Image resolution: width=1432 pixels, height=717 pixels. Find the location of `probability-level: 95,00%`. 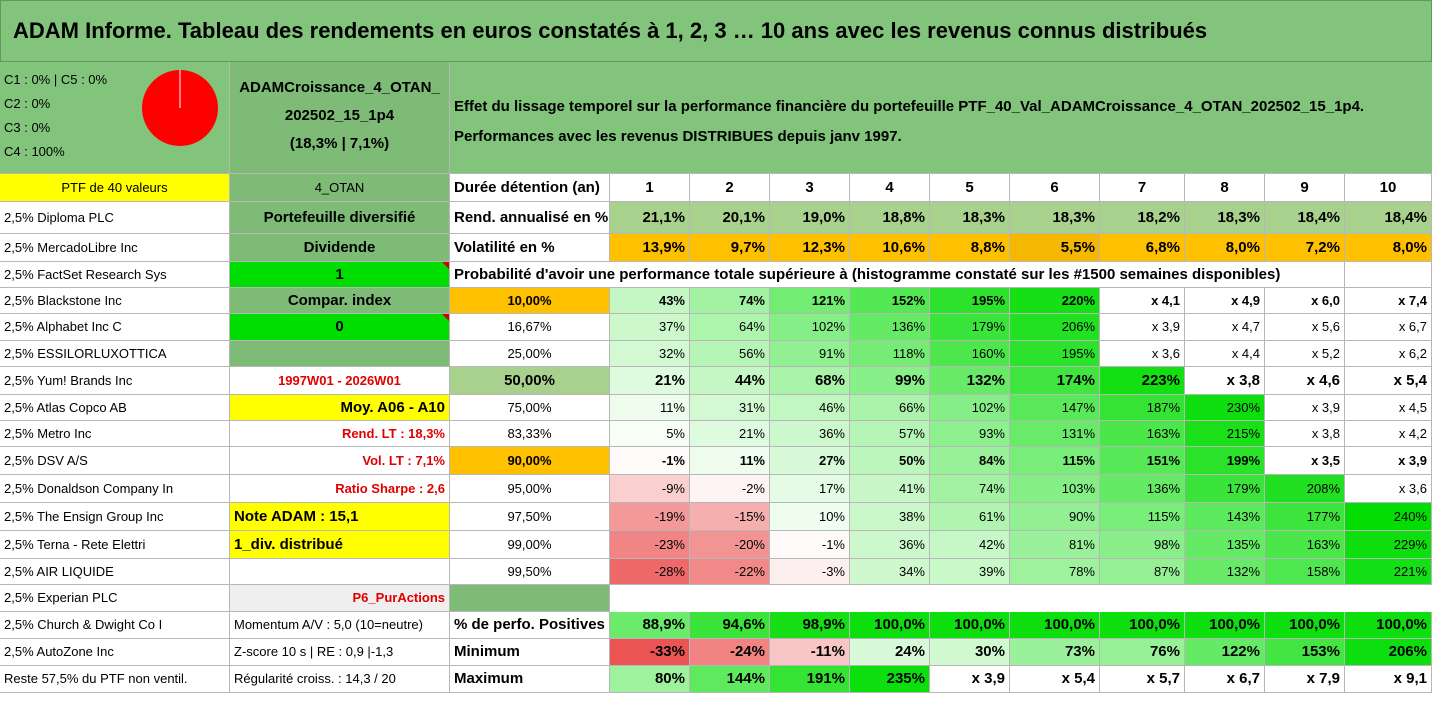

probability-level: 95,00% is located at coordinates (530, 489).